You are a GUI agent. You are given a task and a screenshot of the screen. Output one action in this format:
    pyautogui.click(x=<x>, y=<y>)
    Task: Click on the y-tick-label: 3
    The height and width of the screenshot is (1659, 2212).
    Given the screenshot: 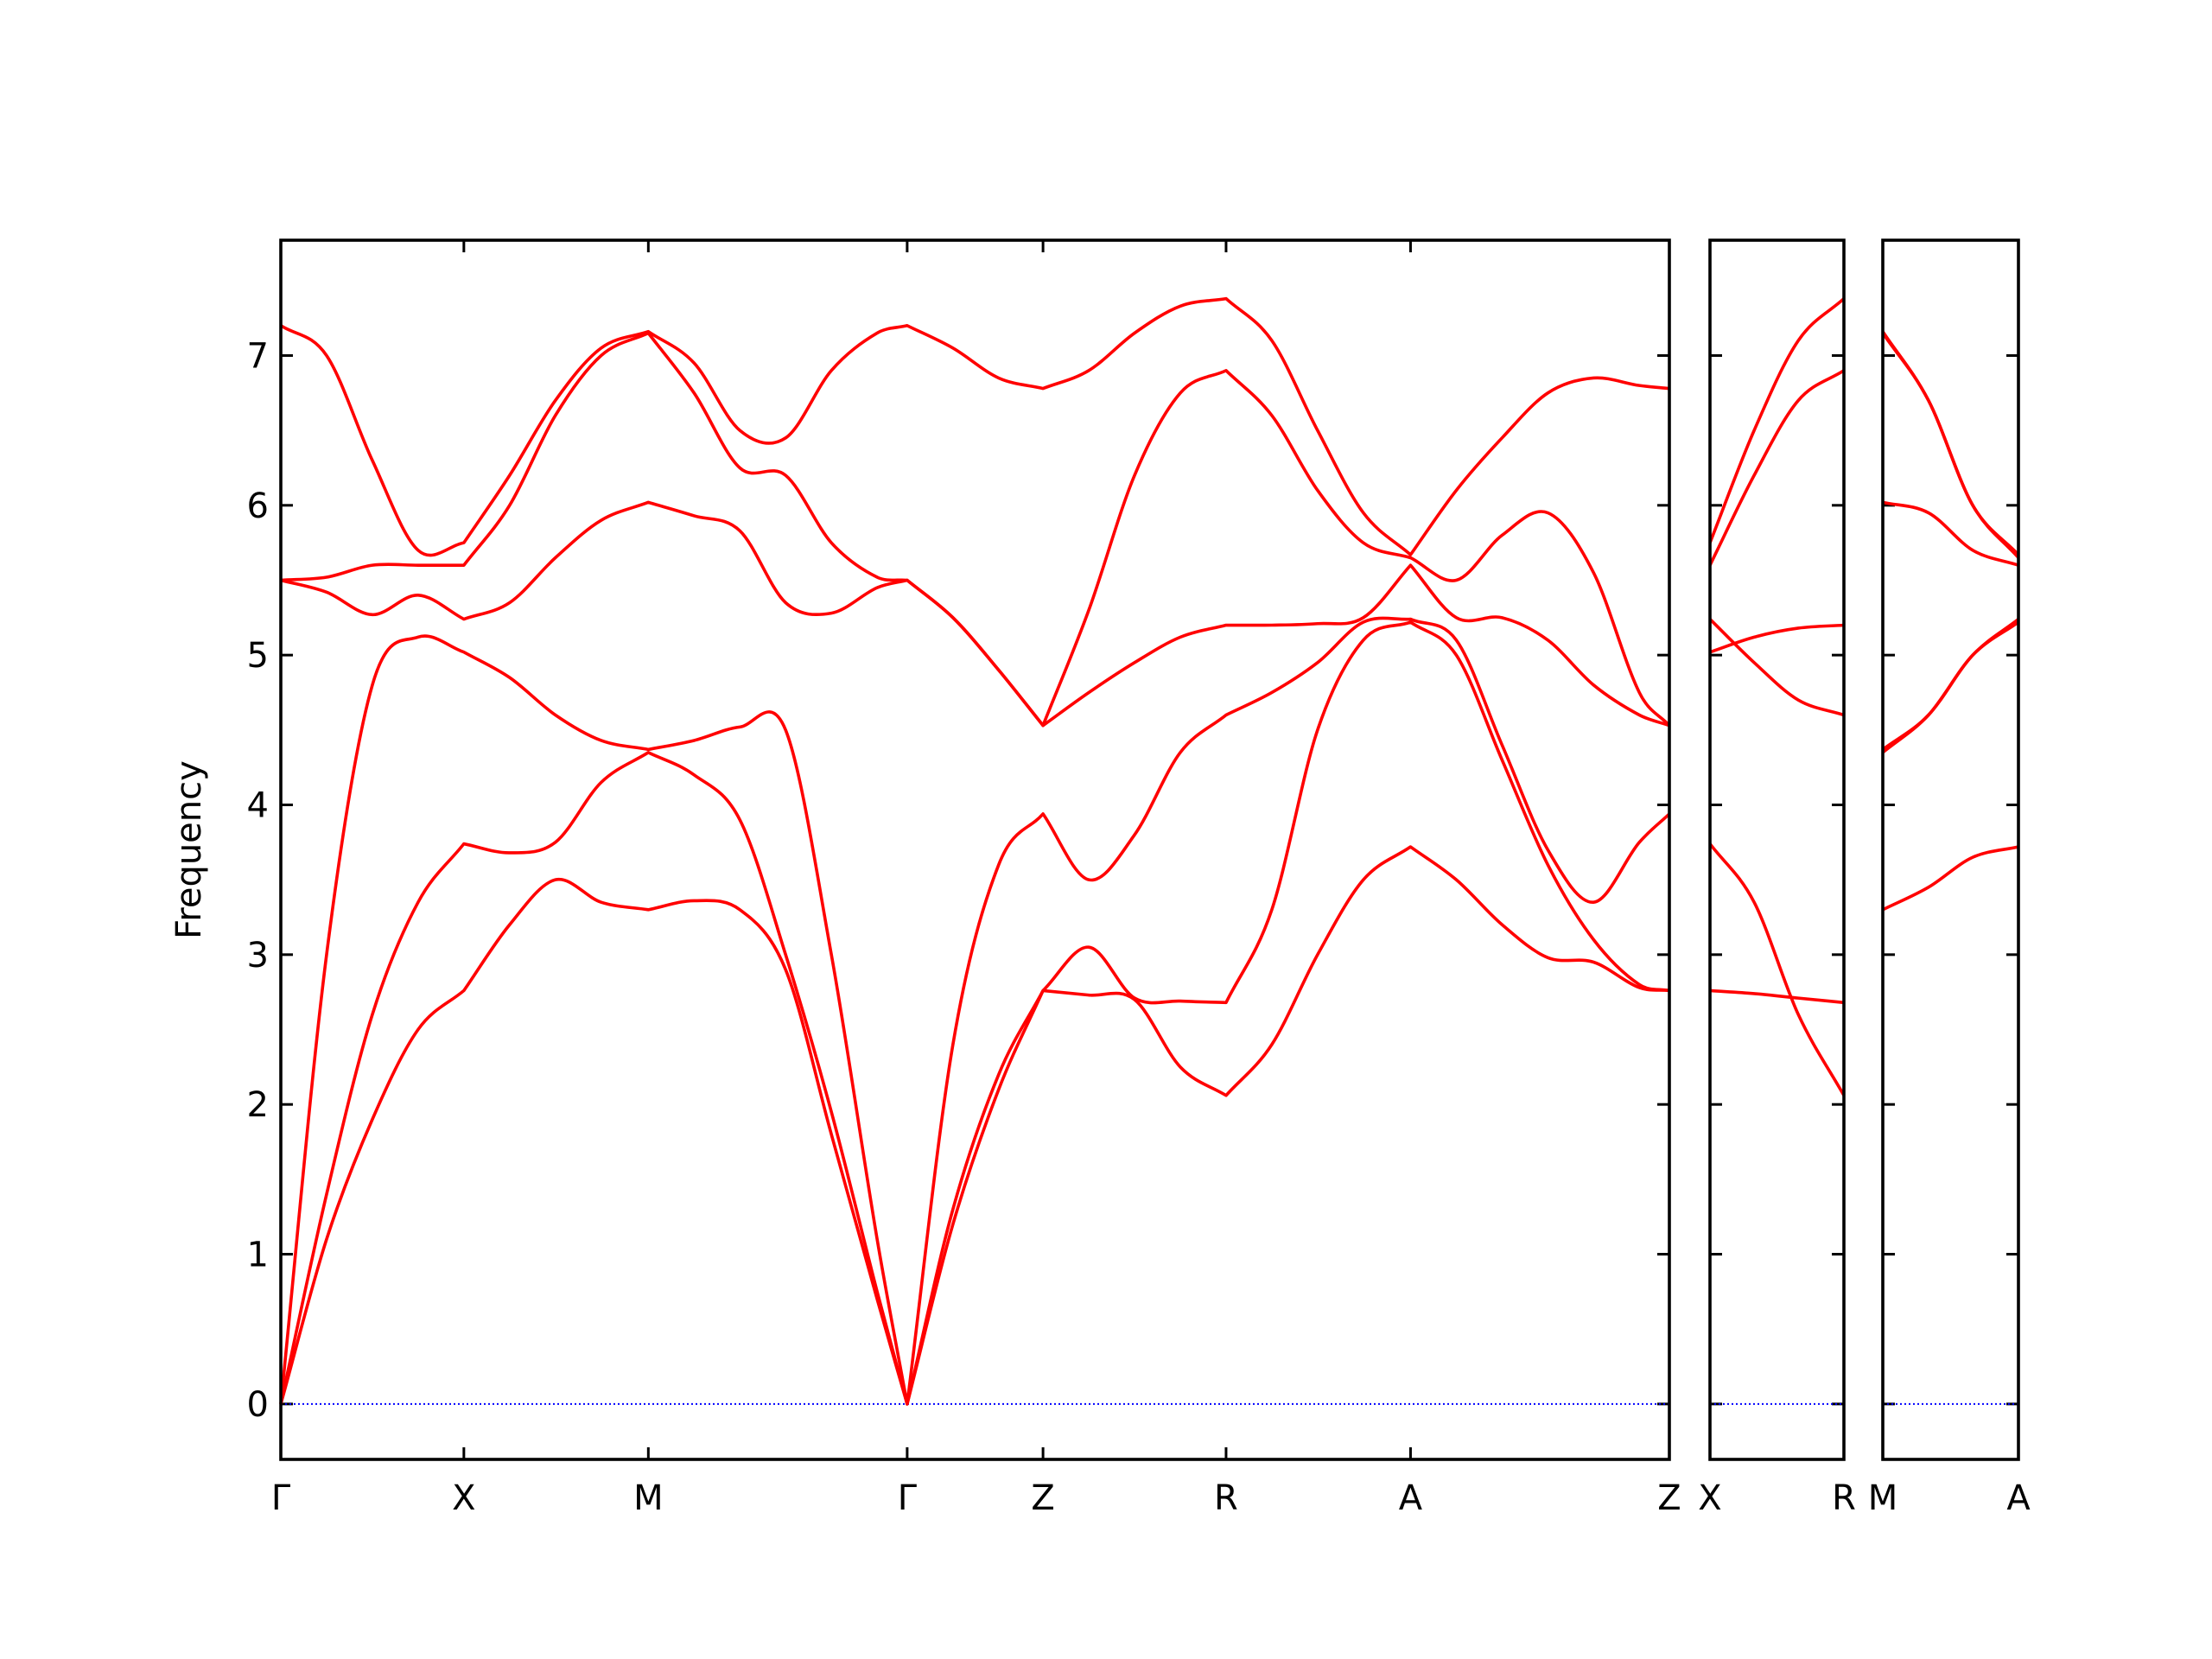 What is the action you would take?
    pyautogui.click(x=258, y=956)
    